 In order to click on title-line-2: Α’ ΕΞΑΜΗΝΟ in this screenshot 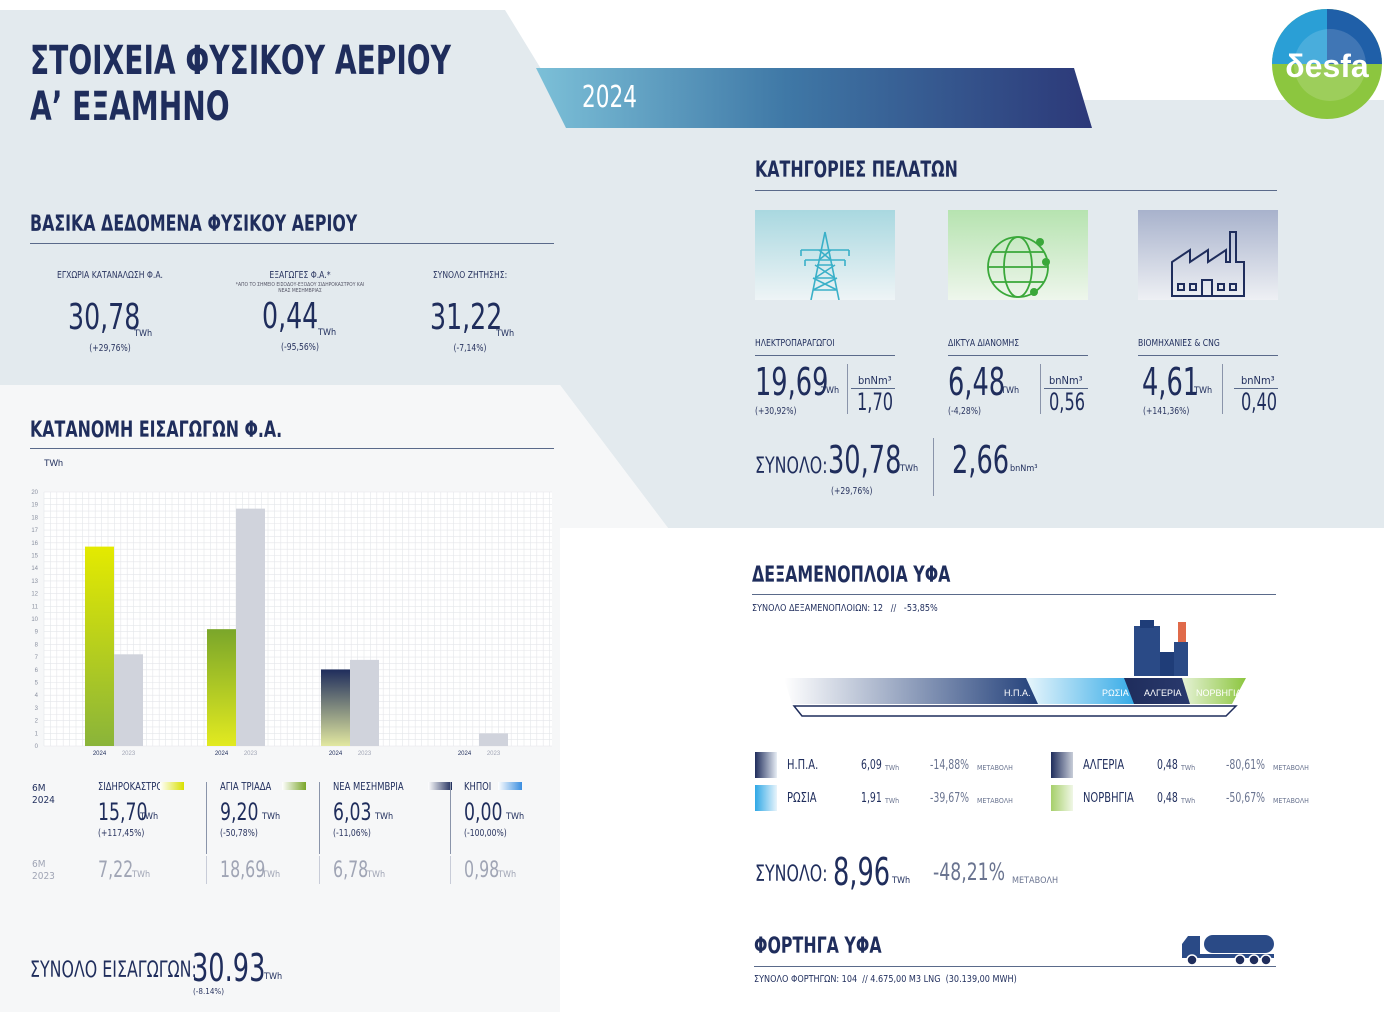, I will do `click(130, 107)`.